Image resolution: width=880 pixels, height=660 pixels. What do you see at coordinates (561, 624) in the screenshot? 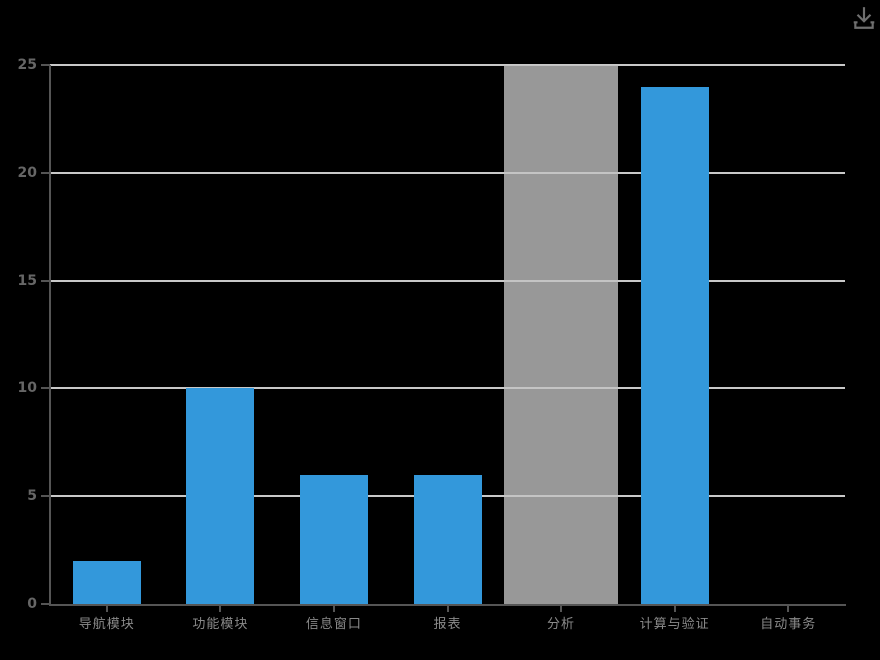
I see `x-axis-label-分析: 分析` at bounding box center [561, 624].